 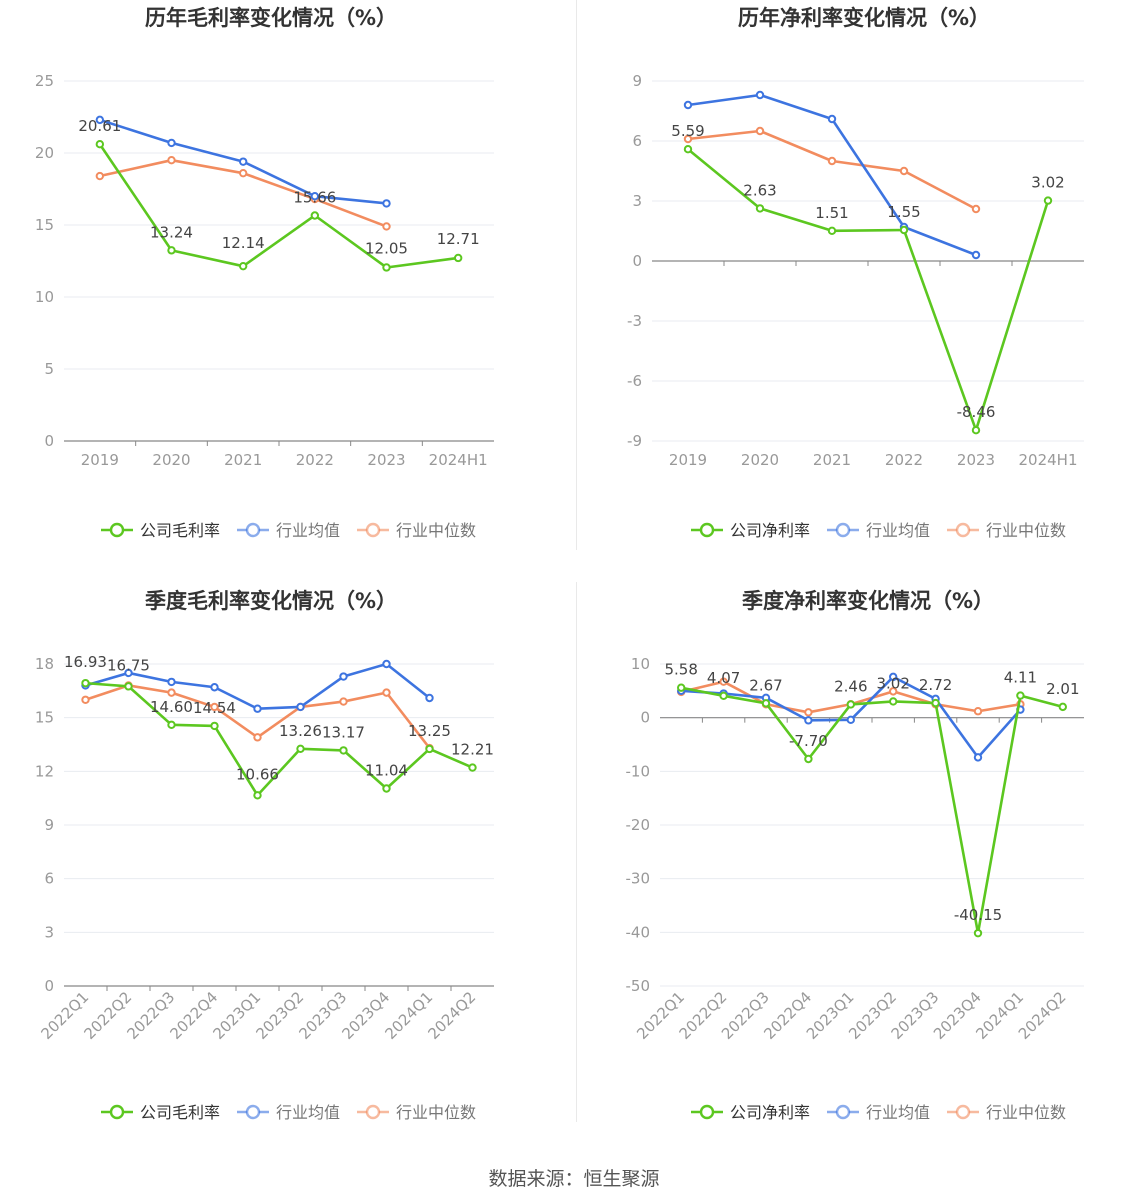 I want to click on y-tick-label: 5, so click(x=49, y=369).